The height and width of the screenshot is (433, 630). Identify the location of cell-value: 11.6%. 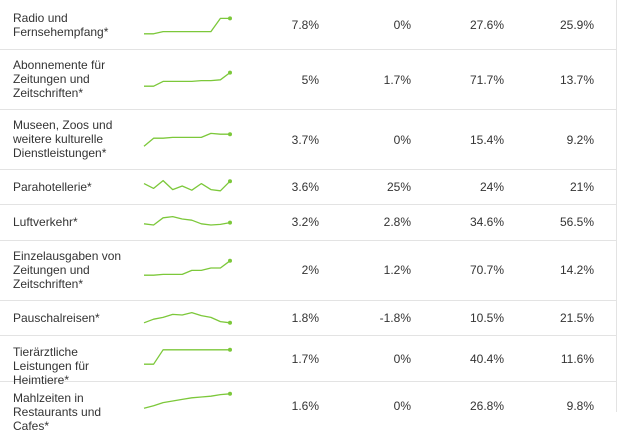
(577, 359).